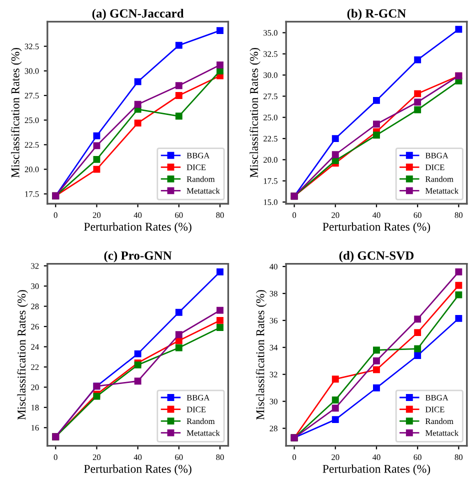 This screenshot has width=474, height=482. Describe the element at coordinates (271, 97) in the screenshot. I see `y-tick-label: 27.5` at that location.